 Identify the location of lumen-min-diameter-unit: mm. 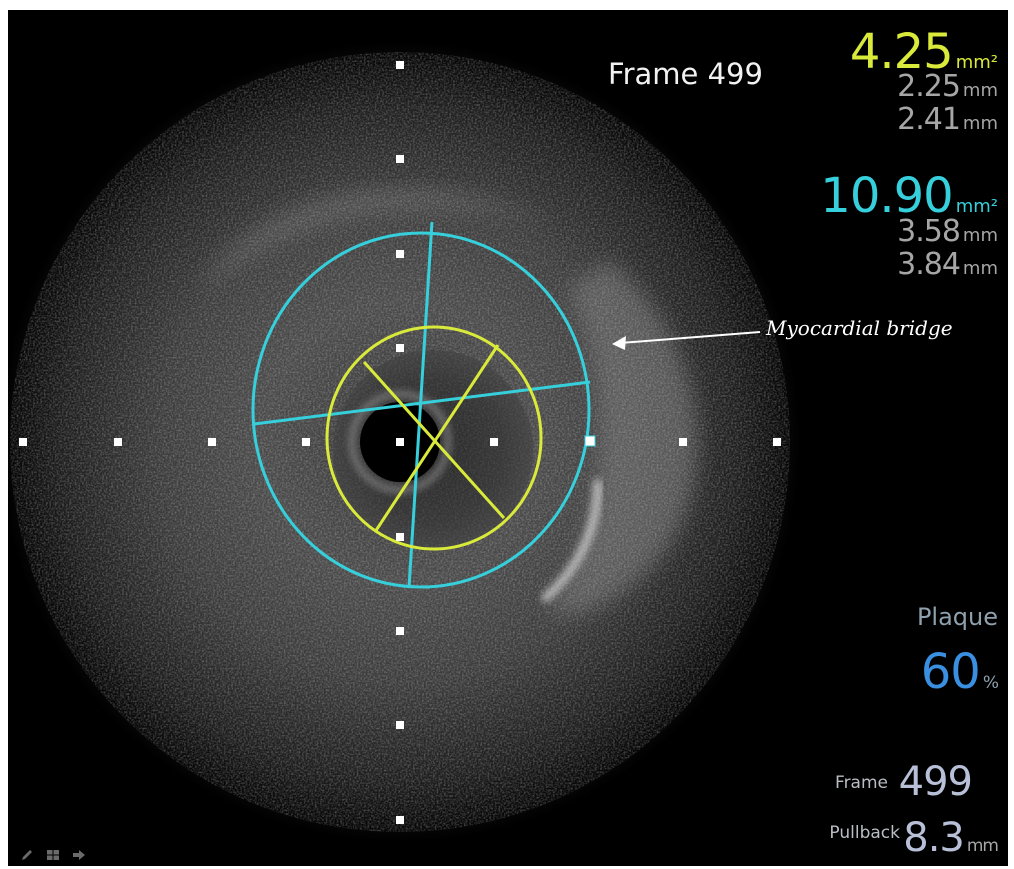
(980, 90).